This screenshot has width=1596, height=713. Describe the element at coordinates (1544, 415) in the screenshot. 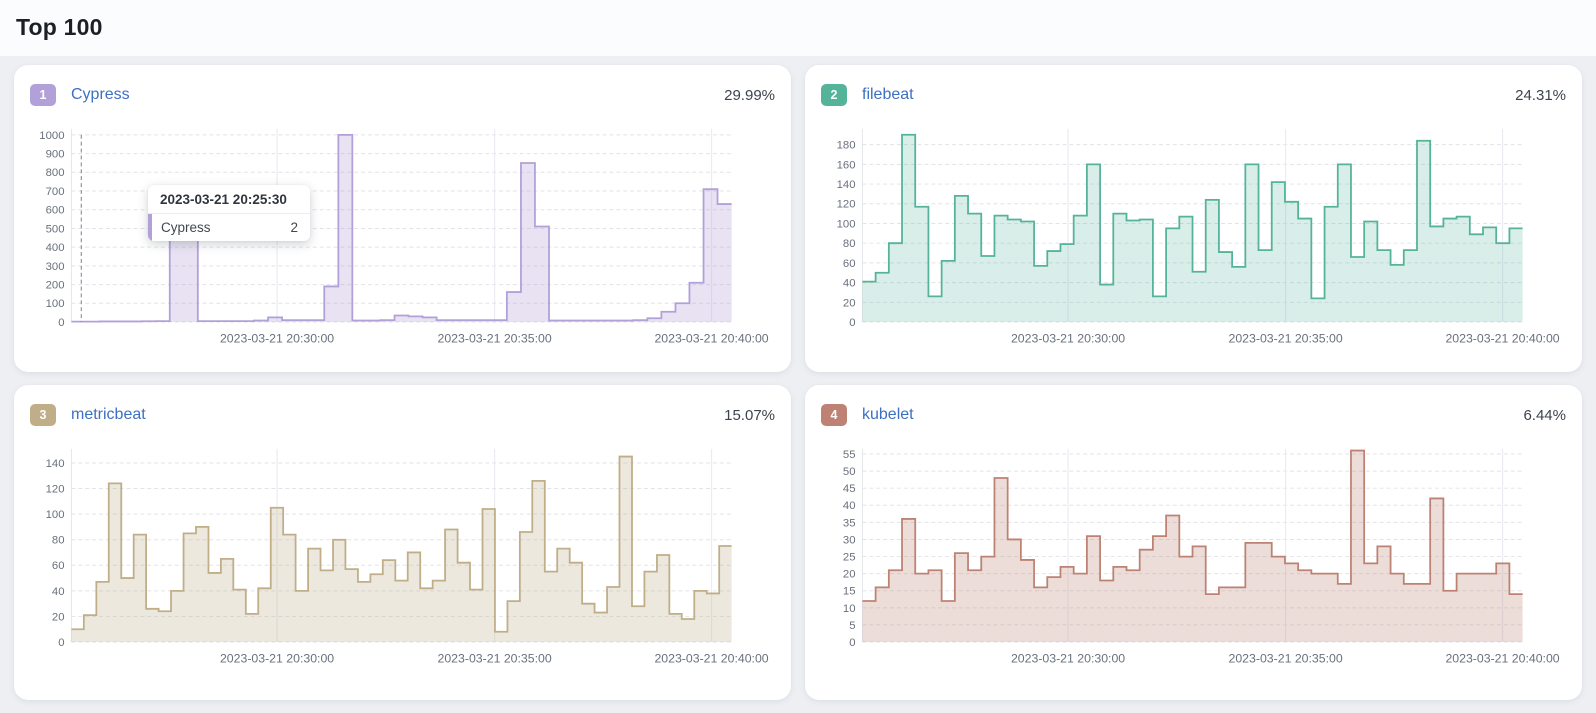

I see `percent-value: 6.44%` at that location.